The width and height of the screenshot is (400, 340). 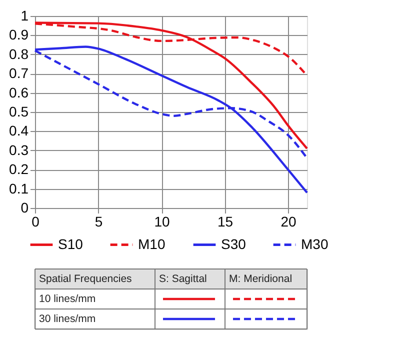 I want to click on x-tick-label: 20, so click(x=288, y=222).